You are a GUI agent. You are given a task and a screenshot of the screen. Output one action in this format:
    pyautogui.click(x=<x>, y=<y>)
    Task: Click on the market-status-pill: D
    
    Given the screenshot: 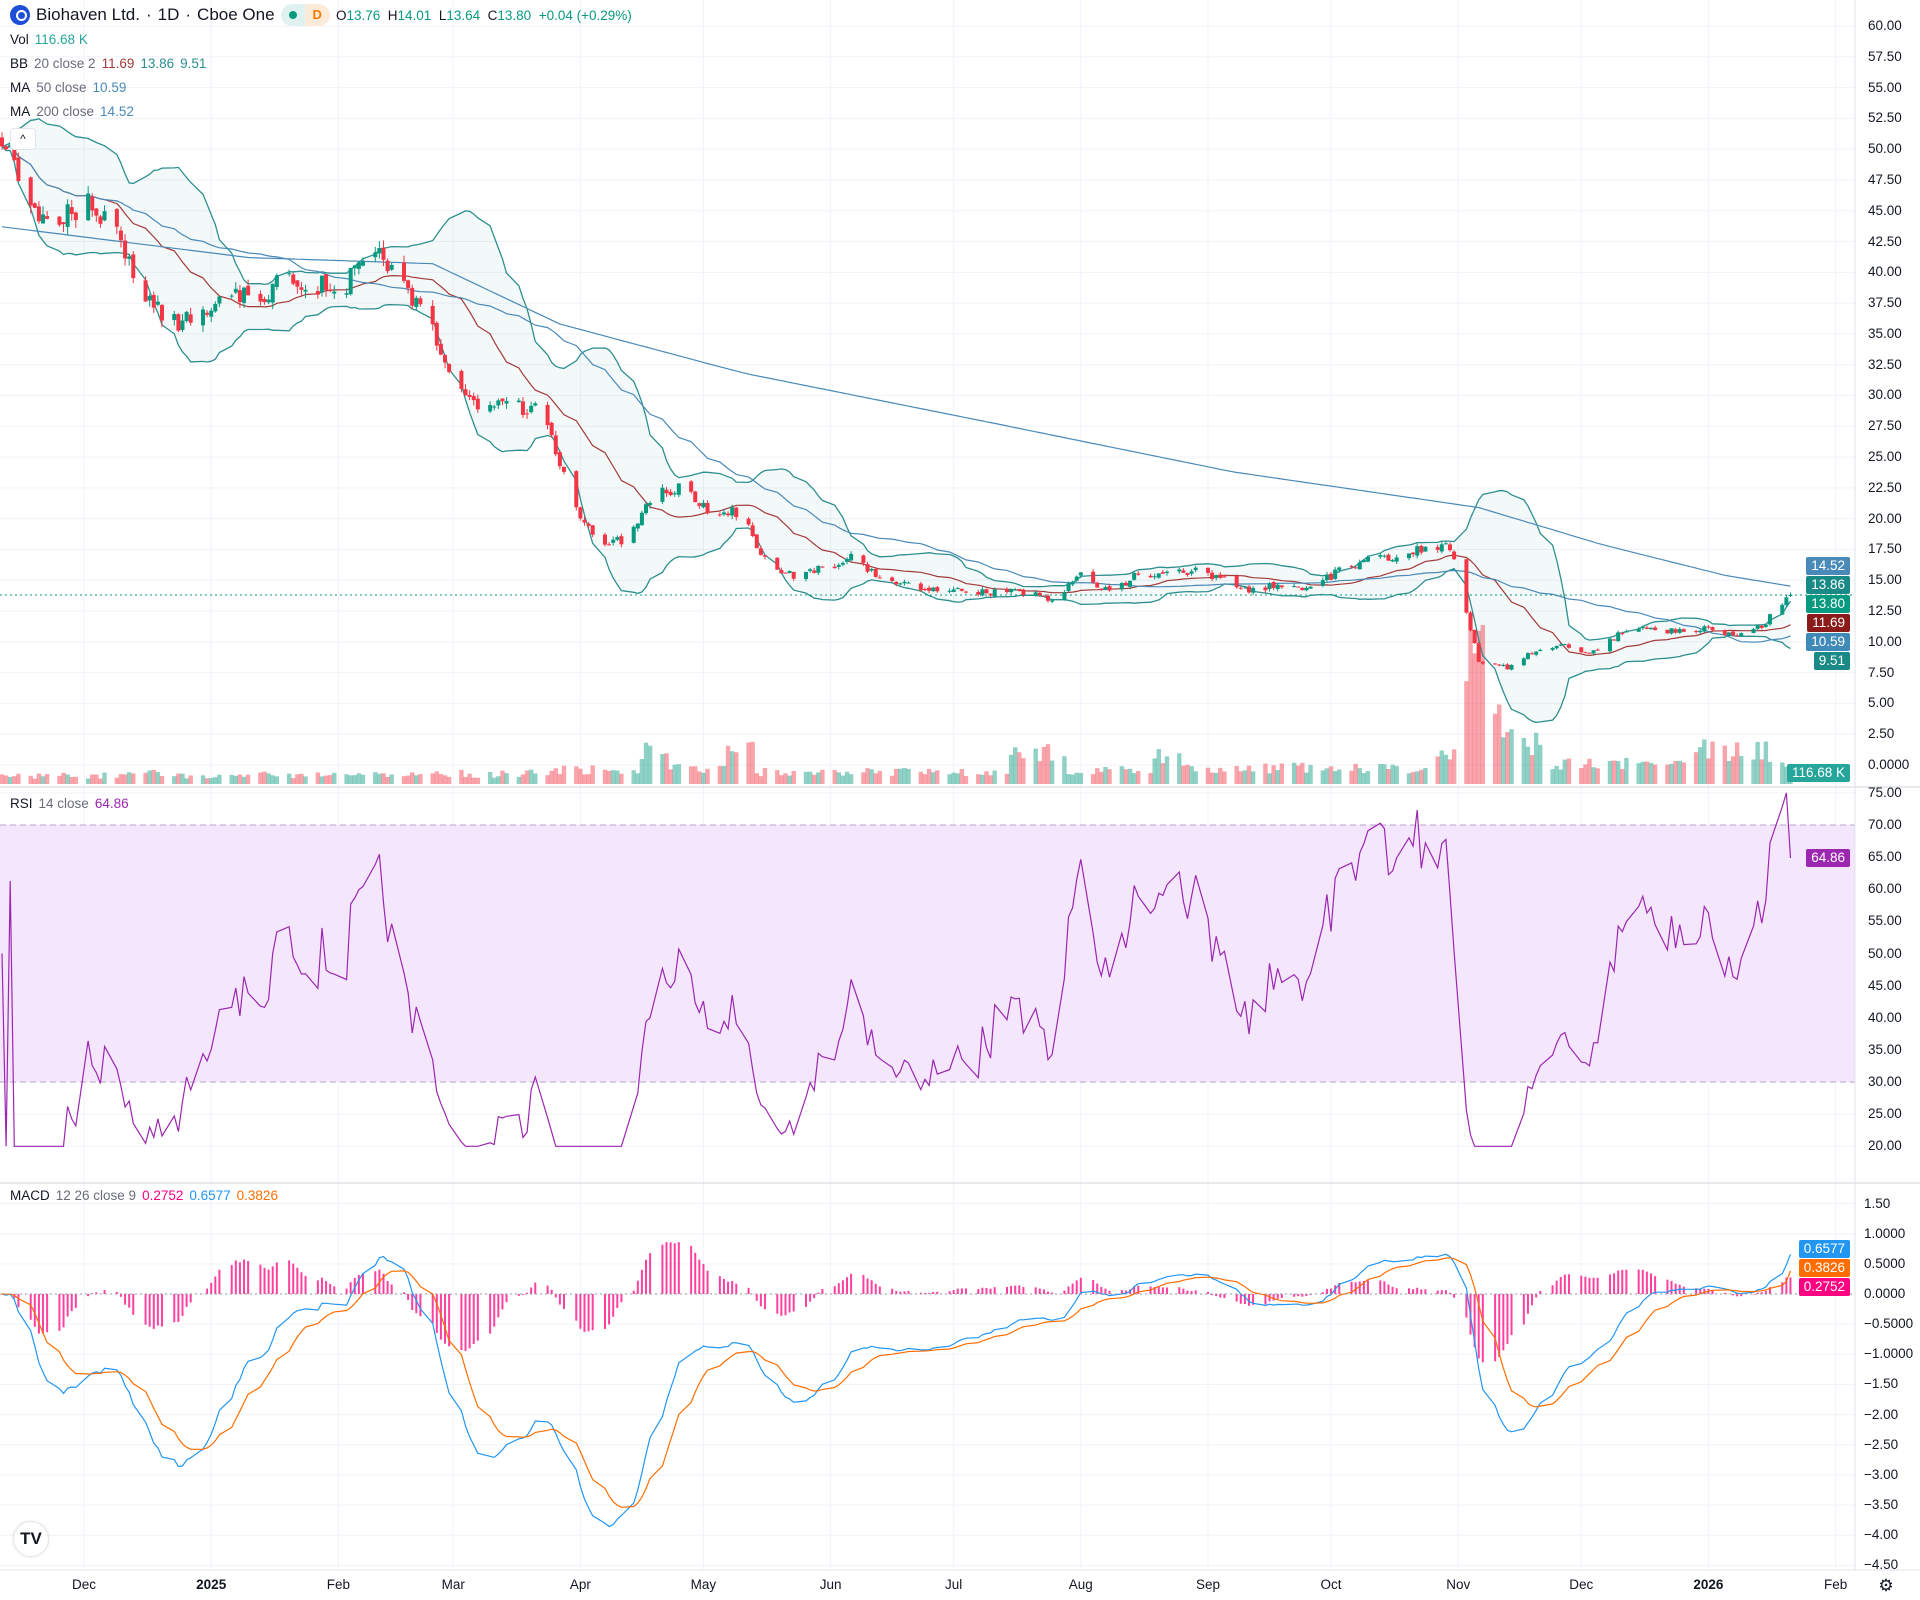 What is the action you would take?
    pyautogui.click(x=305, y=15)
    